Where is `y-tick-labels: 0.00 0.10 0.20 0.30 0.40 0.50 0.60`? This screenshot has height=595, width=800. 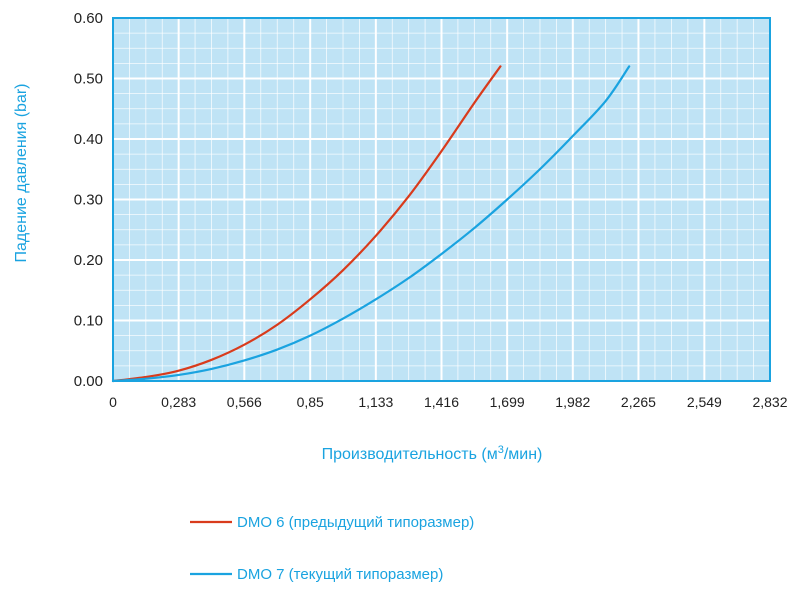
y-tick-labels: 0.00 0.10 0.20 0.30 0.40 0.50 0.60 is located at coordinates (88, 200).